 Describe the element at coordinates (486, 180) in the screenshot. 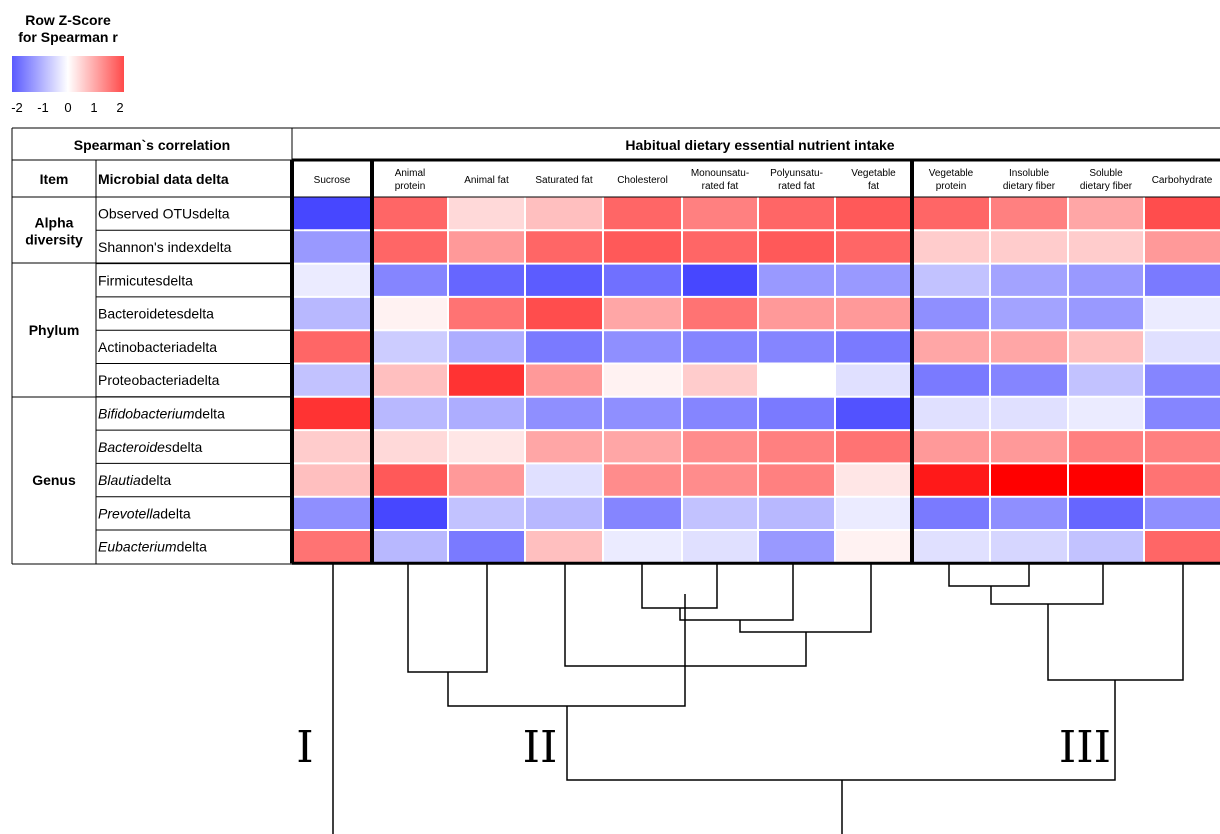

I see `column-label: Animal fat` at that location.